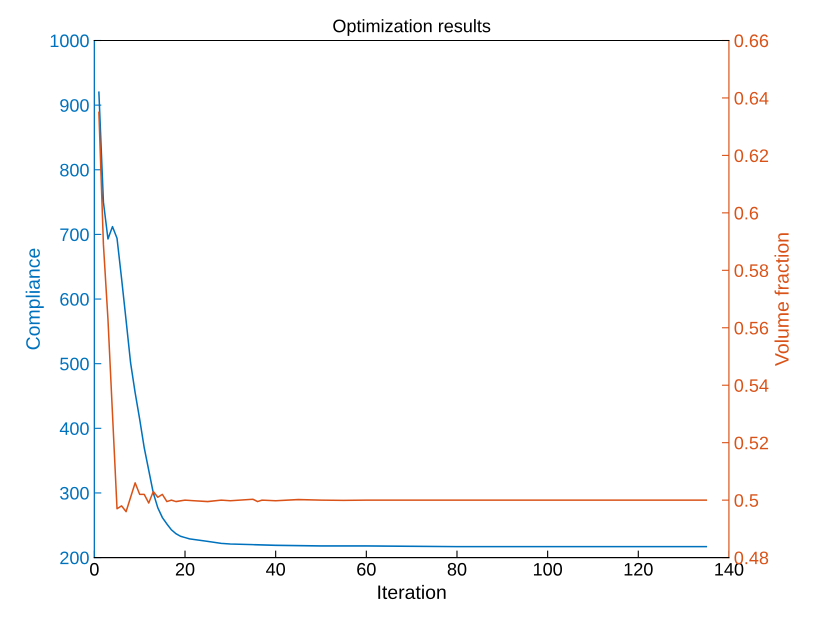 Image resolution: width=835 pixels, height=623 pixels. Describe the element at coordinates (74, 105) in the screenshot. I see `y-tick-label: 900` at that location.